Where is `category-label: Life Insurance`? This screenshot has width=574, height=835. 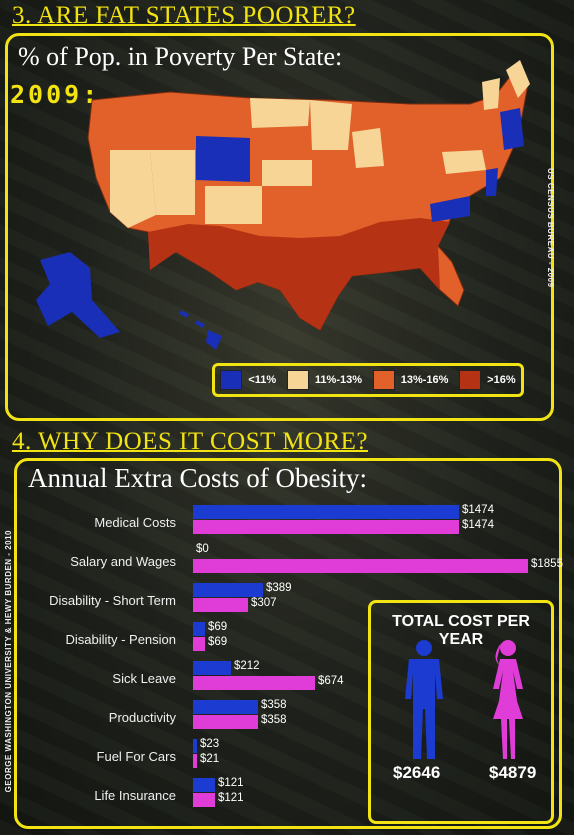
category-label: Life Insurance is located at coordinates (135, 795).